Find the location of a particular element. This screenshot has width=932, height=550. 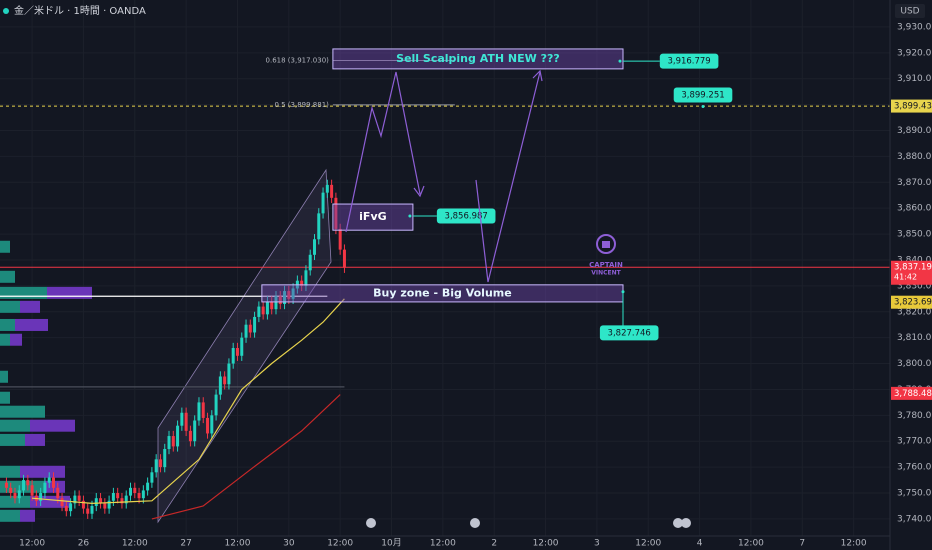

arrow-path is located at coordinates (383, 152).